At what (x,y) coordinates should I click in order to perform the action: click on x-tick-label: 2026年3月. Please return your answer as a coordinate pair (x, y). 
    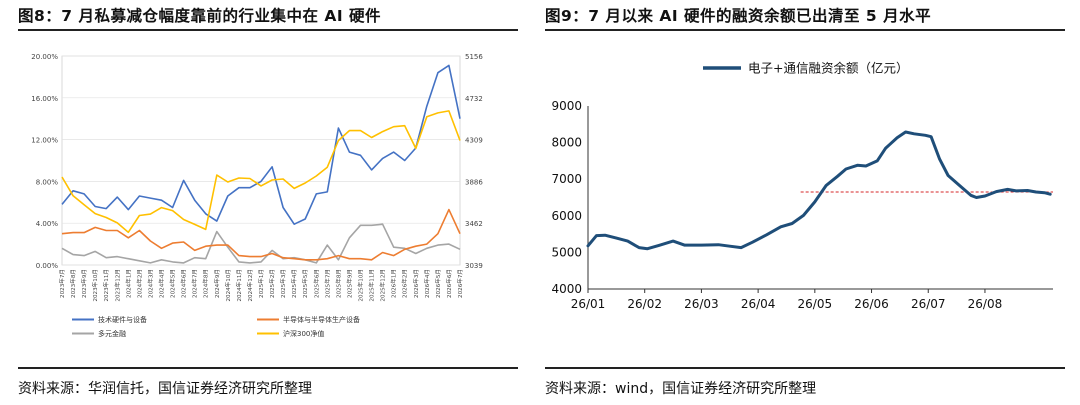
    Looking at the image, I should click on (416, 283).